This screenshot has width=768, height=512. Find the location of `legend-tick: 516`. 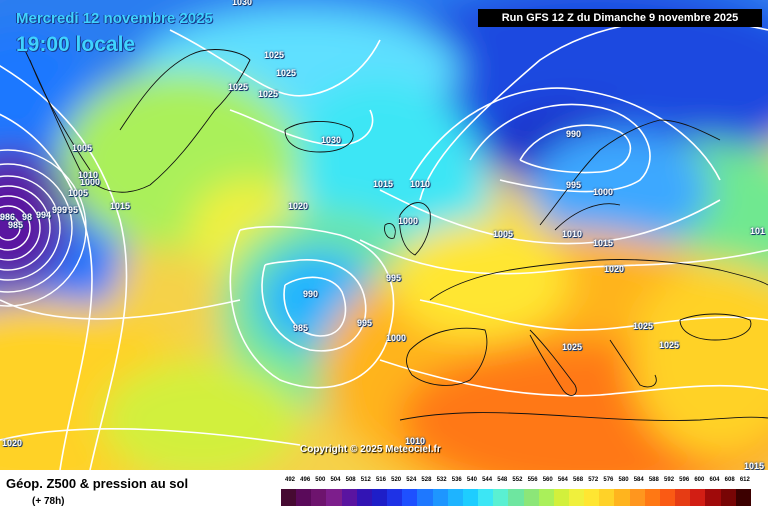

legend-tick: 516 is located at coordinates (380, 480).